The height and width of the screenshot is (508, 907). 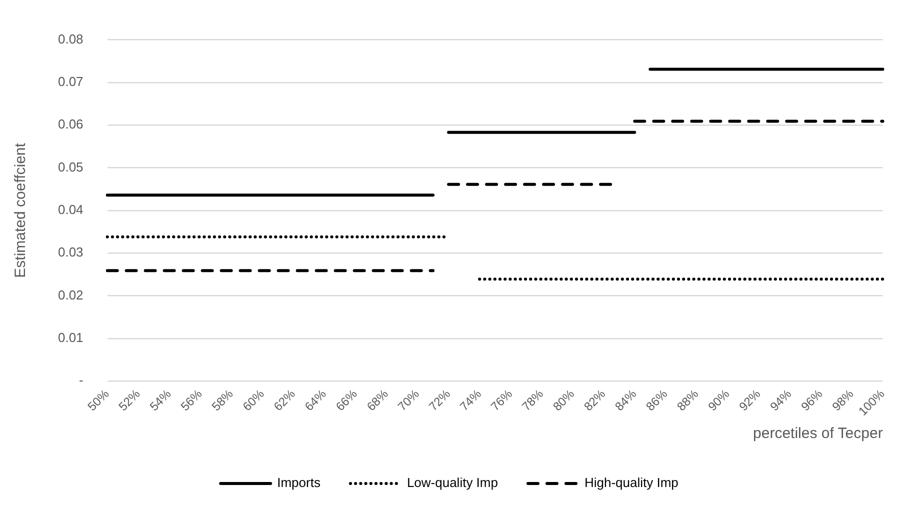 What do you see at coordinates (818, 433) in the screenshot?
I see `x-axis-title: percetiles of Tecper` at bounding box center [818, 433].